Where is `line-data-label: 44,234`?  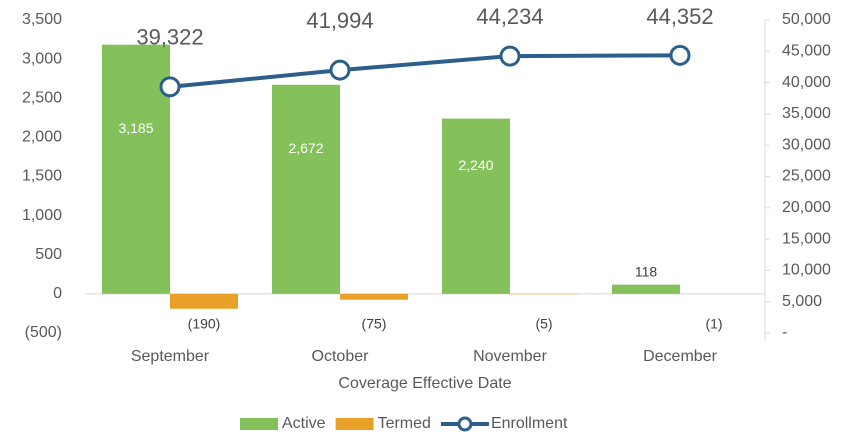
line-data-label: 44,234 is located at coordinates (509, 16).